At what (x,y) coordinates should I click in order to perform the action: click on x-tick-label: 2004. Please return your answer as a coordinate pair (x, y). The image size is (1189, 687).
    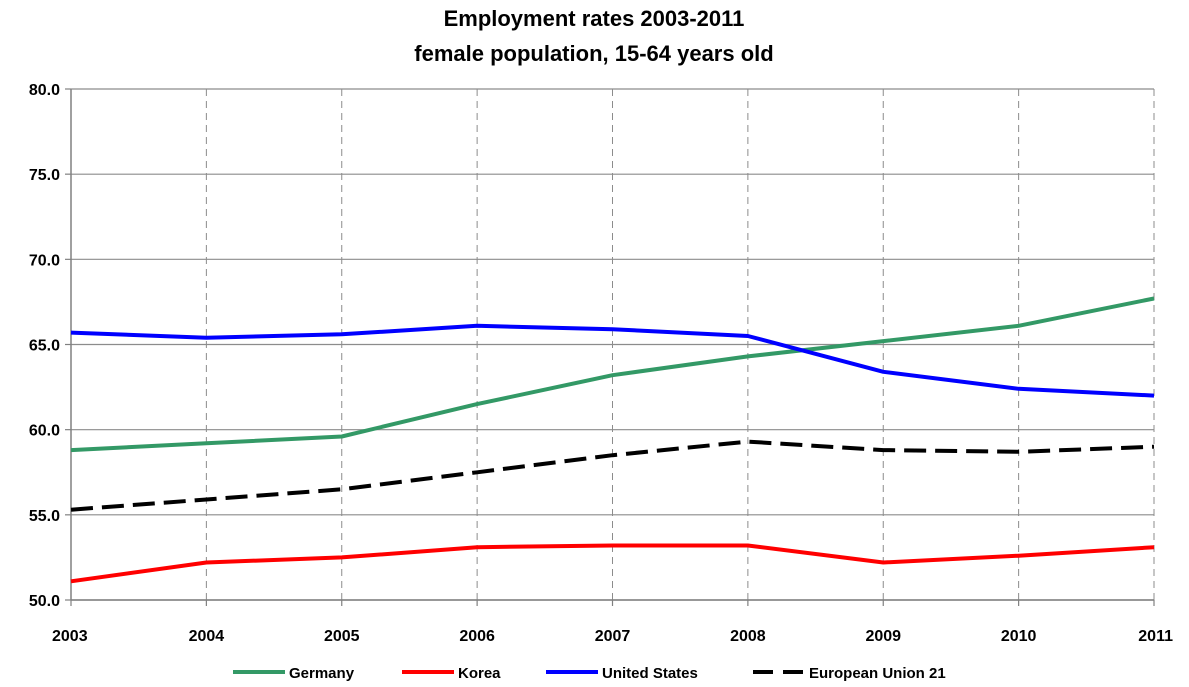
    Looking at the image, I should click on (207, 636).